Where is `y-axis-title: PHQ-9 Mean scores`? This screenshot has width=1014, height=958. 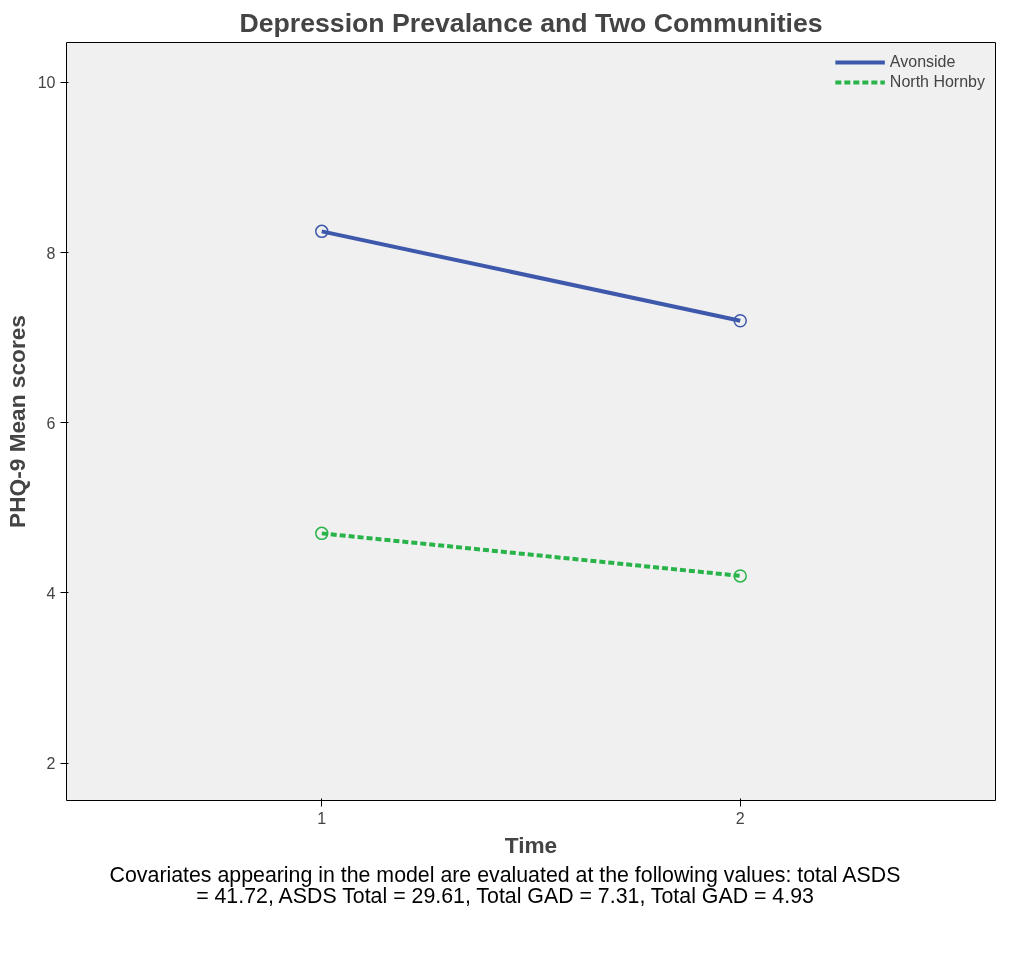
y-axis-title: PHQ-9 Mean scores is located at coordinates (16, 421).